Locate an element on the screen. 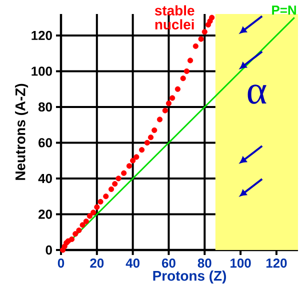 This screenshot has height=300, width=300. x-tick-label: 20 is located at coordinates (97, 263).